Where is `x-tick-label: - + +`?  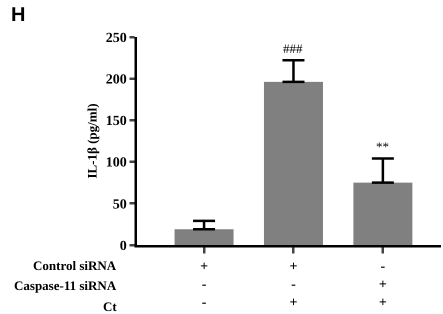
x-tick-label: - + + is located at coordinates (382, 285).